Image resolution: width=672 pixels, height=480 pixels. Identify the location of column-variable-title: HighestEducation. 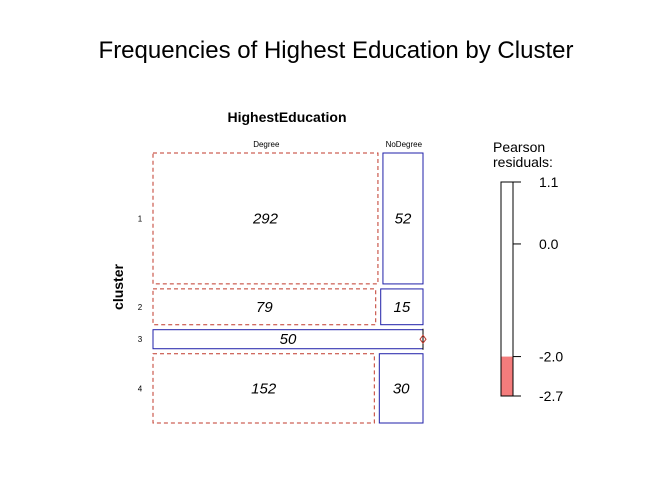
(286, 117).